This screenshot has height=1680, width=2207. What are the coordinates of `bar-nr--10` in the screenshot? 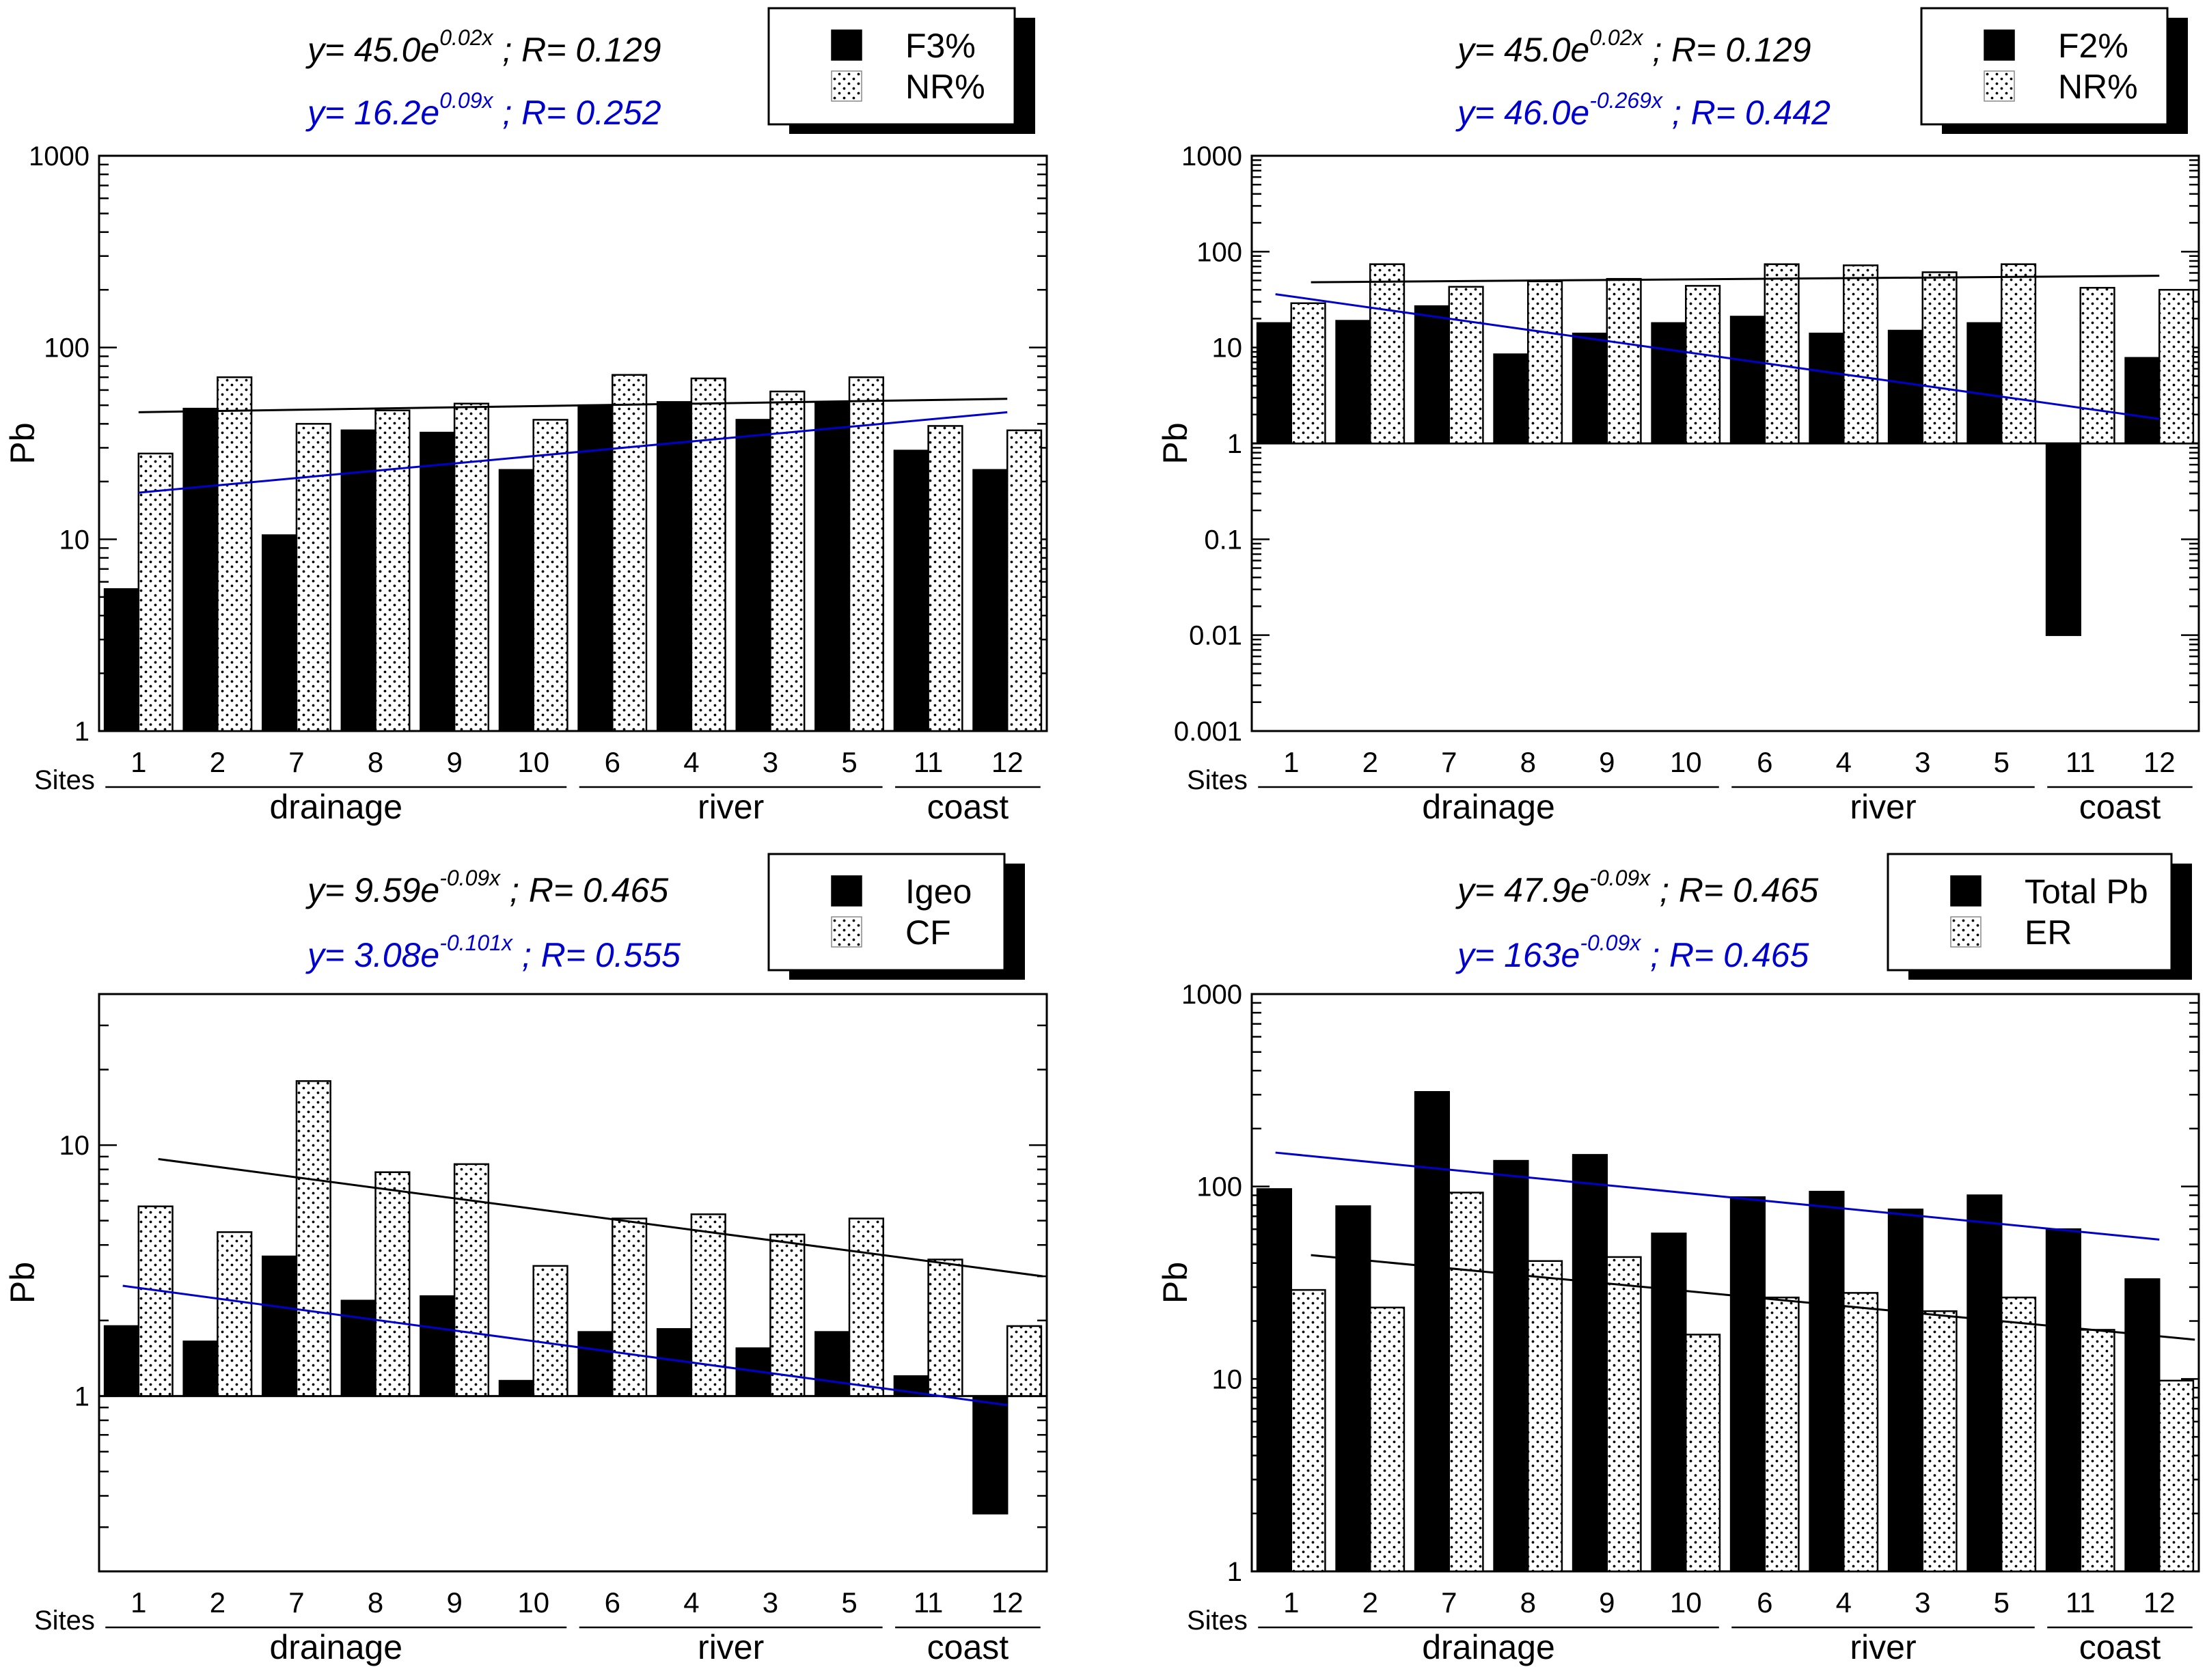 It's located at (1703, 365).